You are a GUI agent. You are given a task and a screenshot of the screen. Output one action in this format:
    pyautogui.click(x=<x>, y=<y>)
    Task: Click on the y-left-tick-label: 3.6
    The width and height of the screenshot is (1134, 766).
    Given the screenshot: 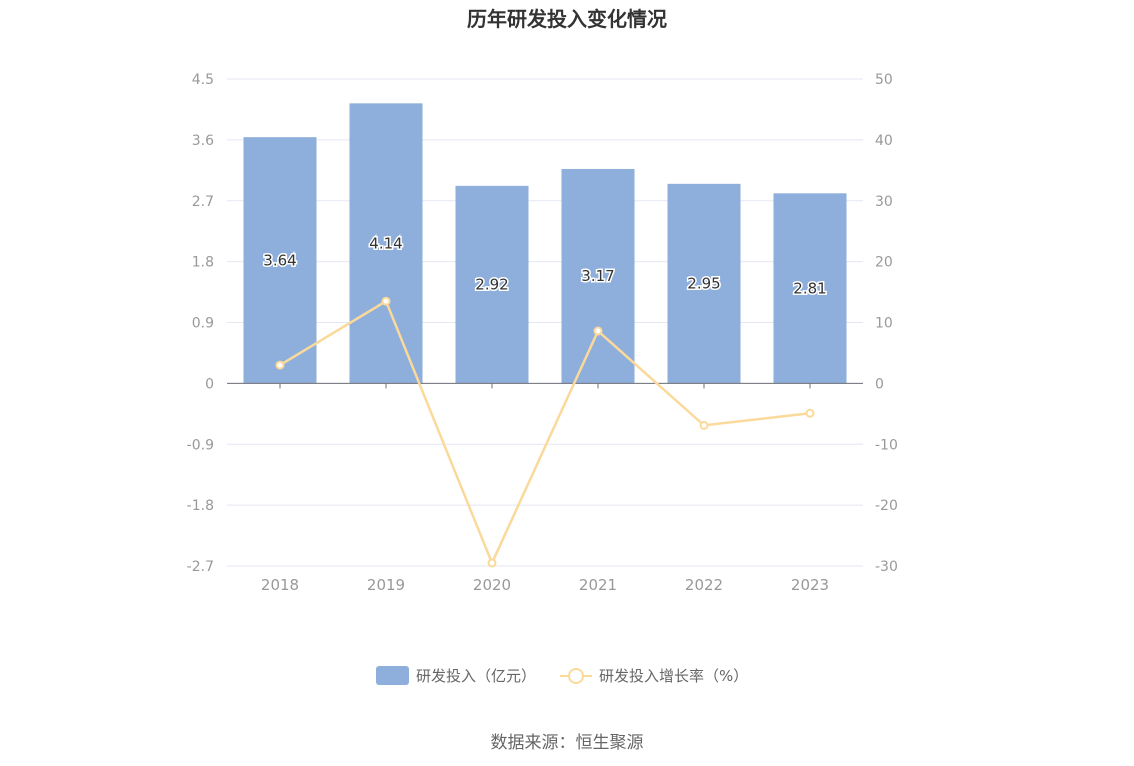 What is the action you would take?
    pyautogui.click(x=203, y=141)
    